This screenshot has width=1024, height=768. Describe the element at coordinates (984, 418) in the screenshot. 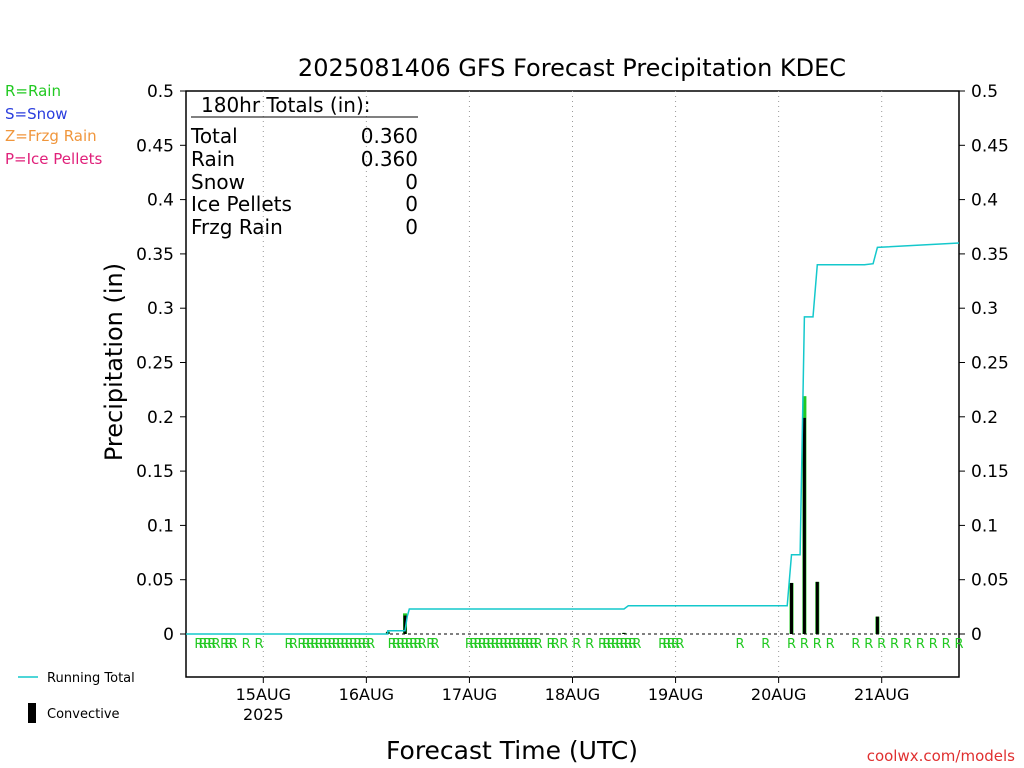

I see `y-tick-label-right: 0.2` at that location.